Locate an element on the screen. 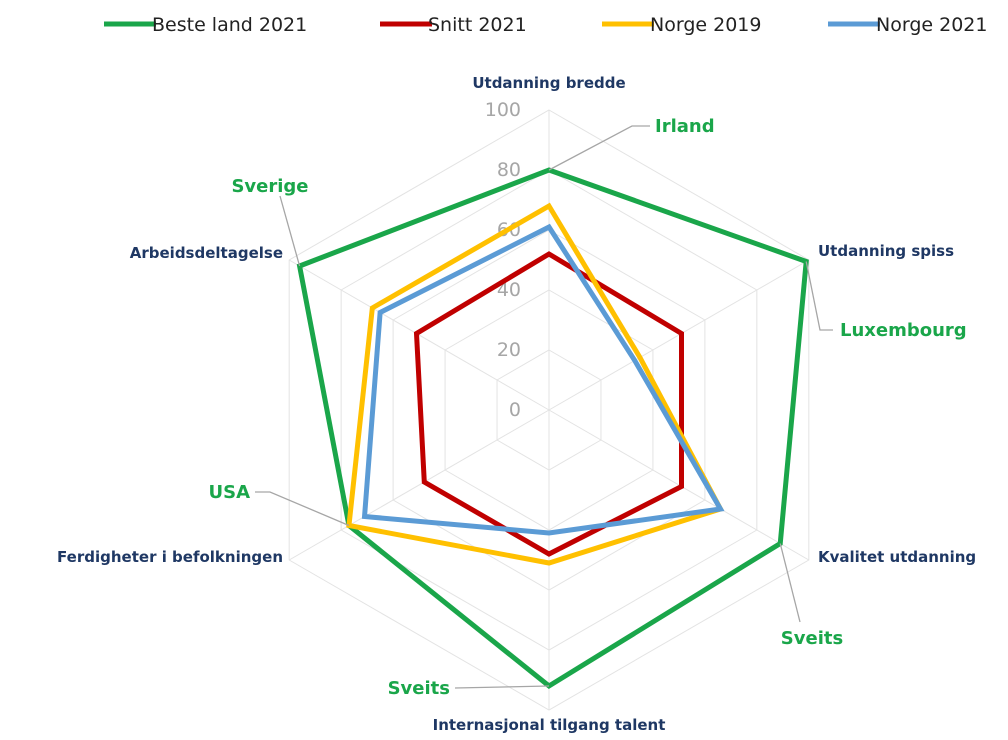 Image resolution: width=1008 pixels, height=740 pixels. axis-label: Utdanning bredde is located at coordinates (548, 83).